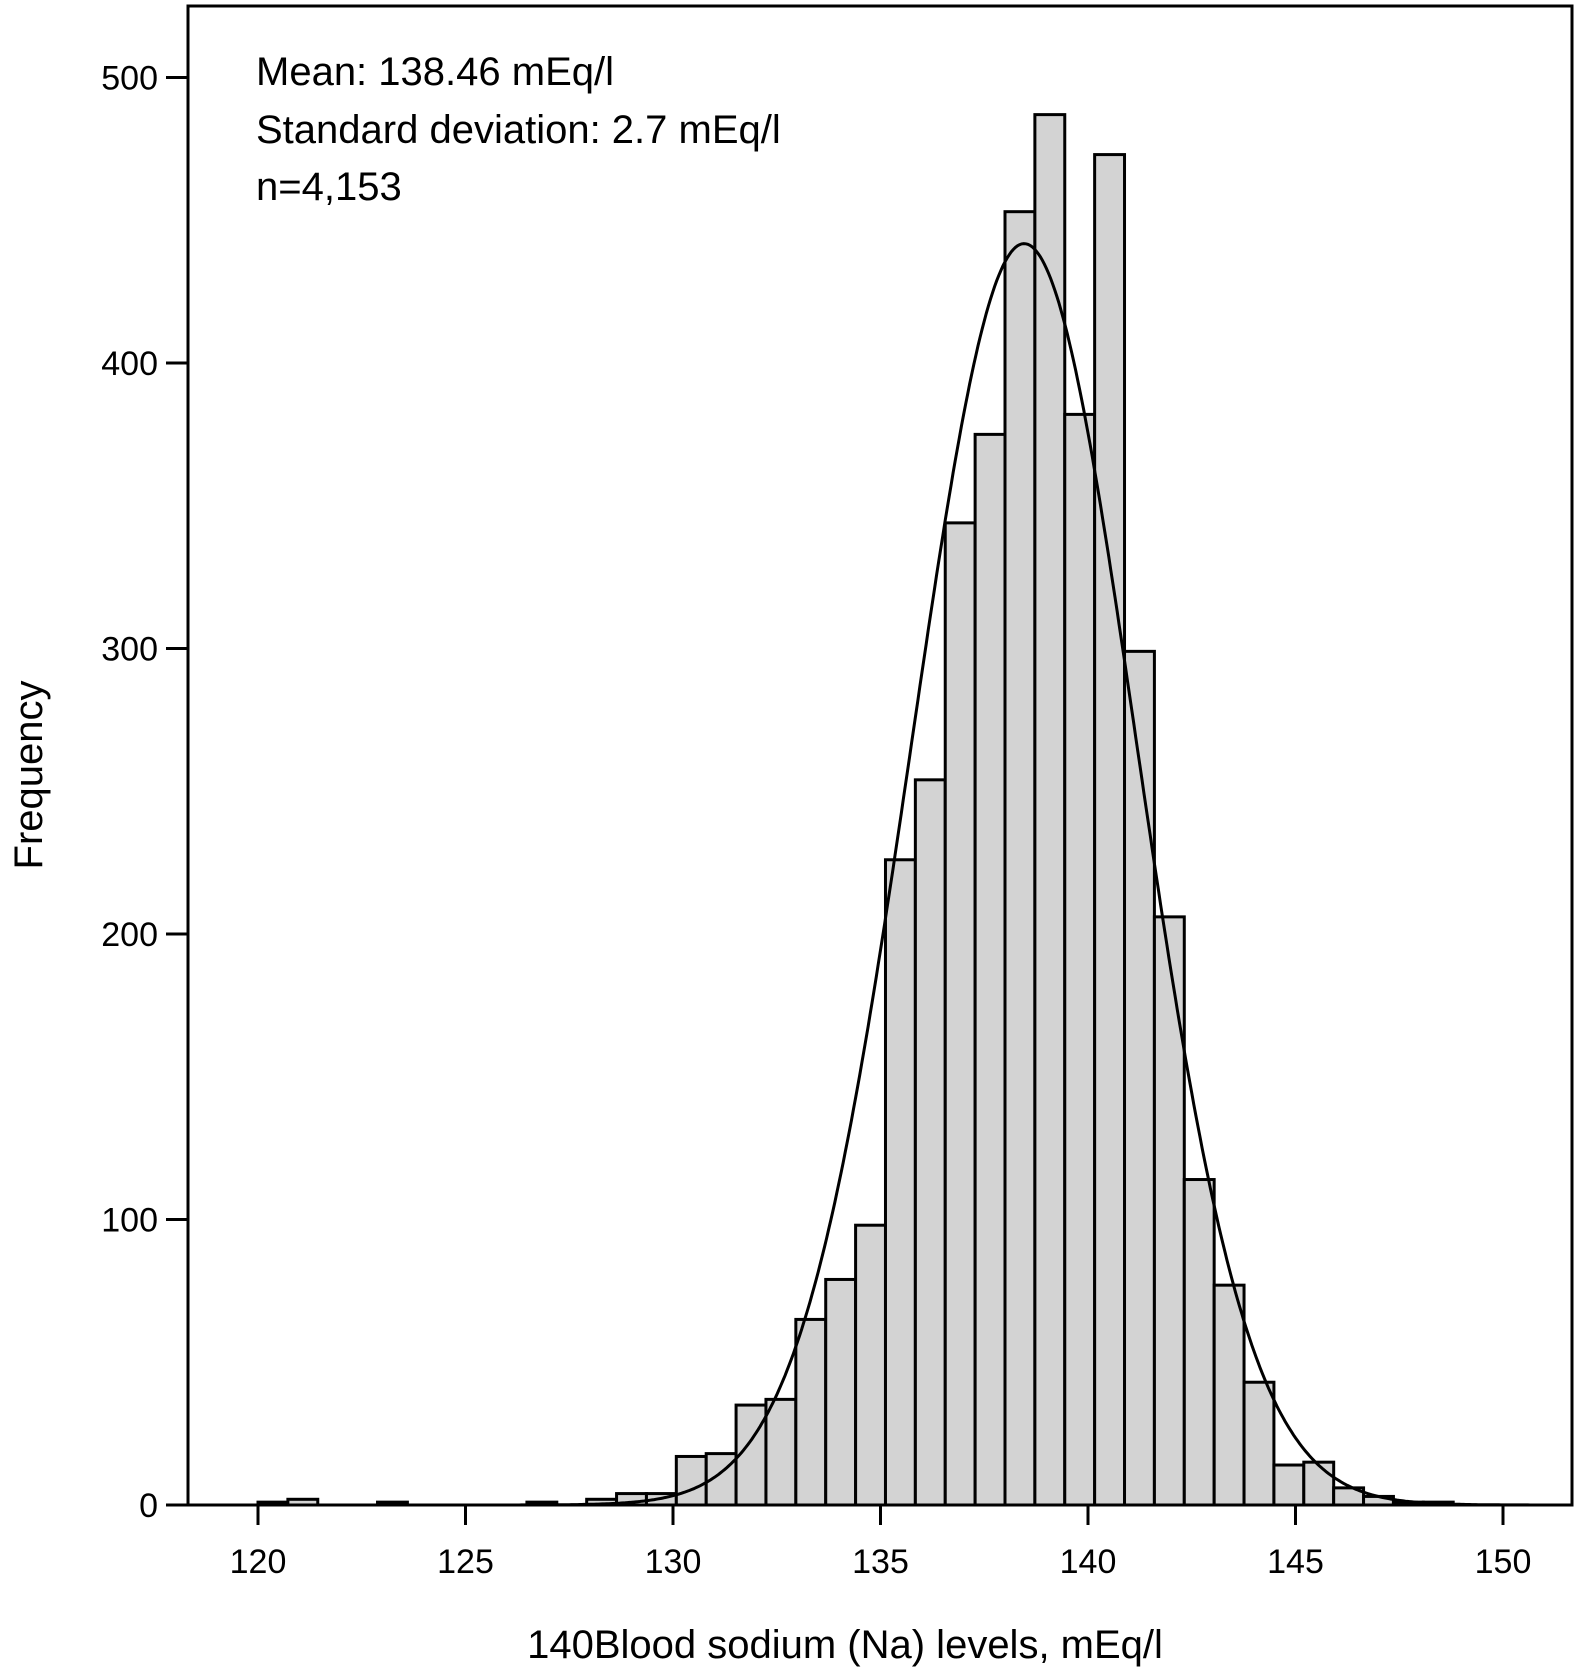 The image size is (1591, 1673). What do you see at coordinates (1295, 1562) in the screenshot?
I see `x-tick-label: 145` at bounding box center [1295, 1562].